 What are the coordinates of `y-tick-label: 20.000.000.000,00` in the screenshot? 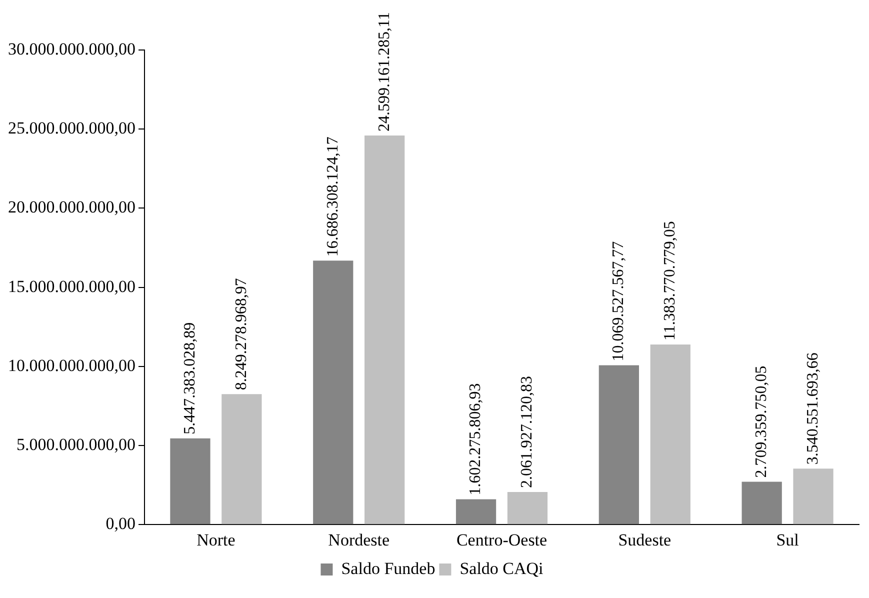 It's located at (72, 207).